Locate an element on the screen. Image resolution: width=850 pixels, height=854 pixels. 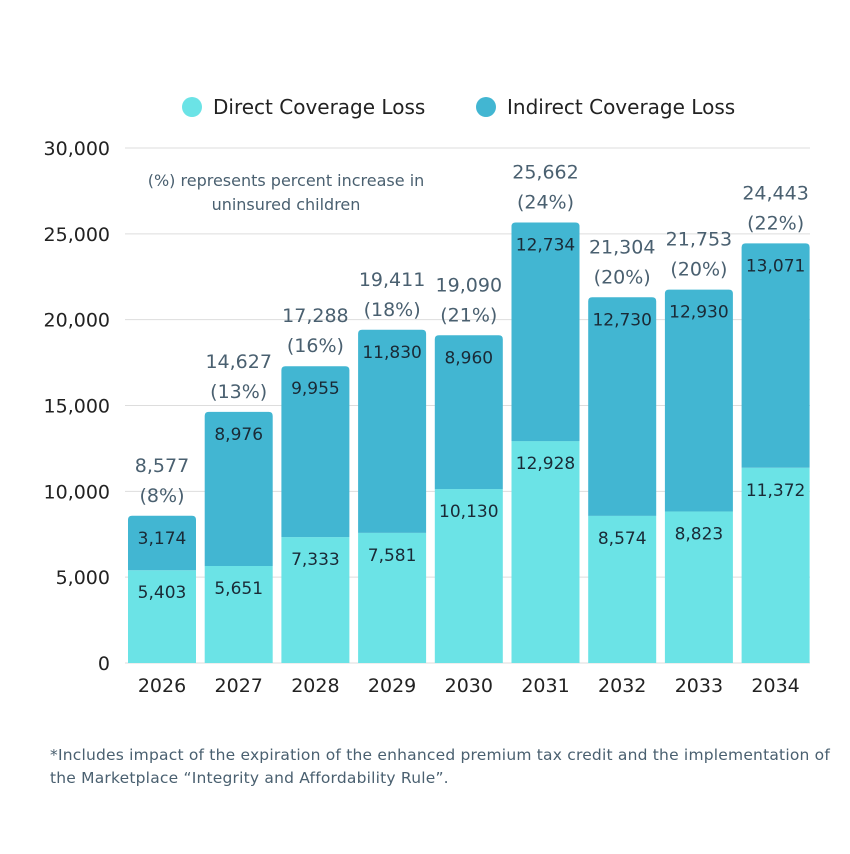
value-label-direct: 5,403 is located at coordinates (162, 593).